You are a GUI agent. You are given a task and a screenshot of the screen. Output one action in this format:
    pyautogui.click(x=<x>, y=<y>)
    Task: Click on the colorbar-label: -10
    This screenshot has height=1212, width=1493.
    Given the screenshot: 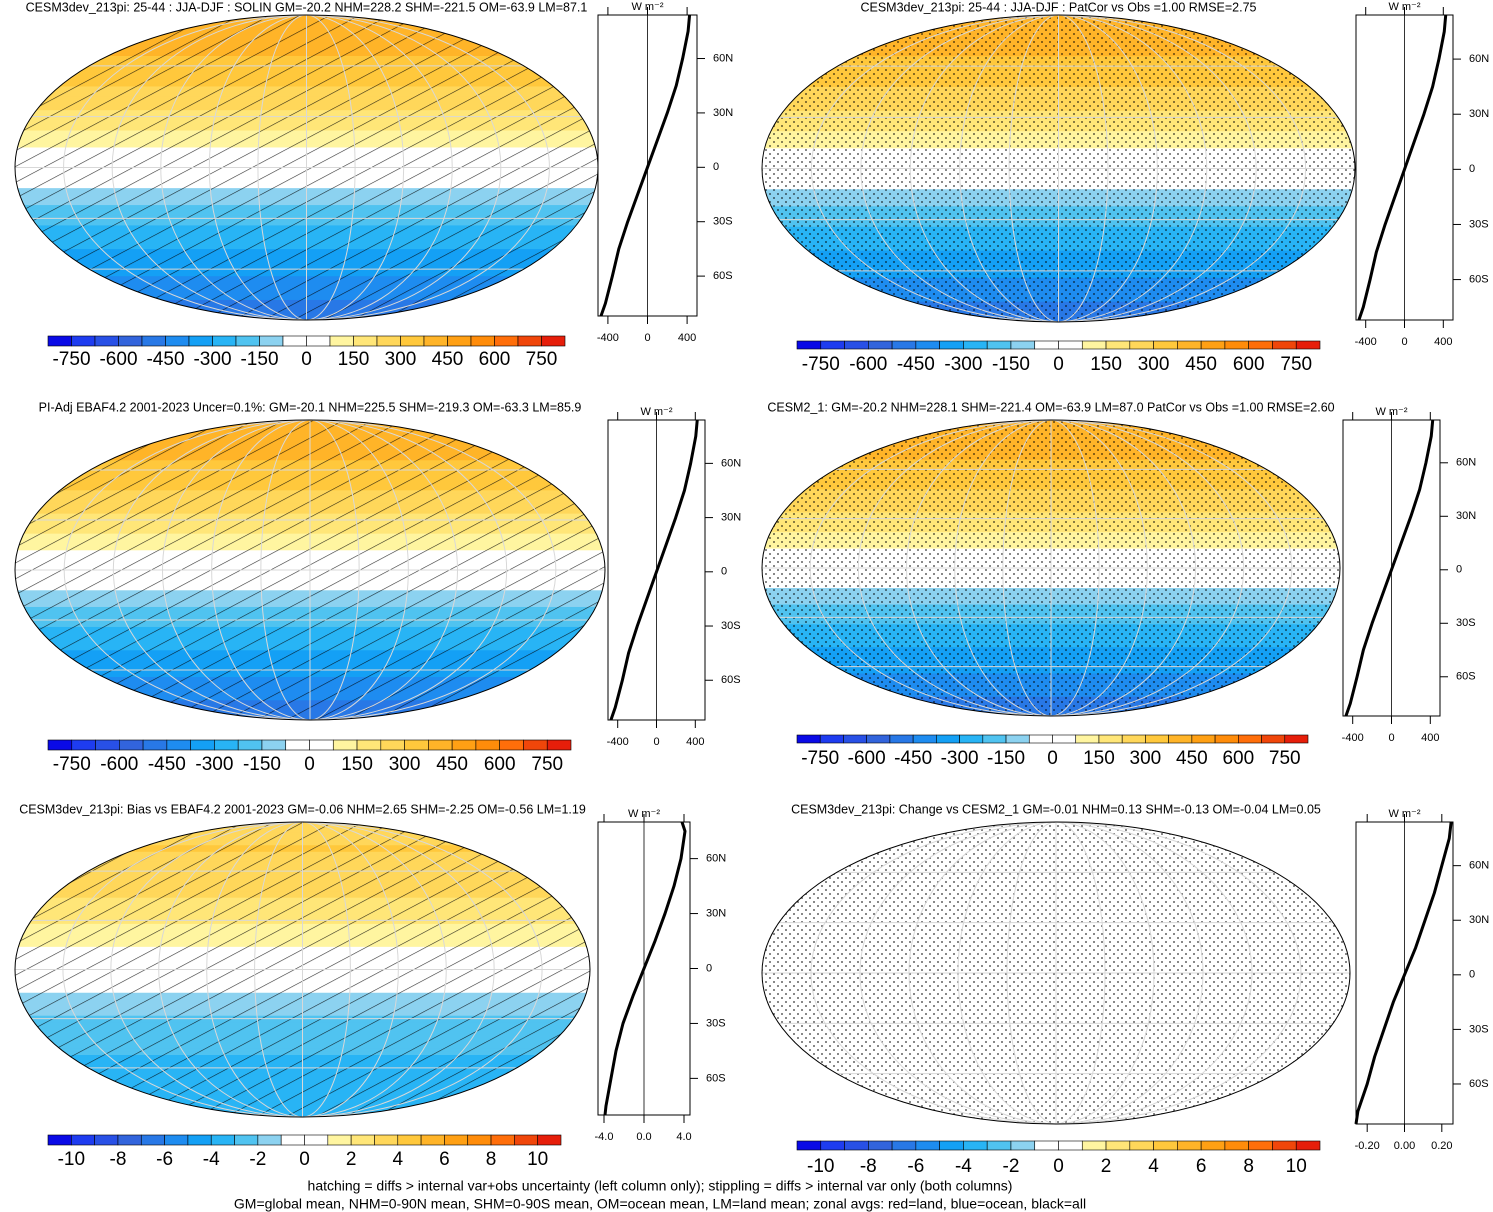 What is the action you would take?
    pyautogui.click(x=820, y=1166)
    